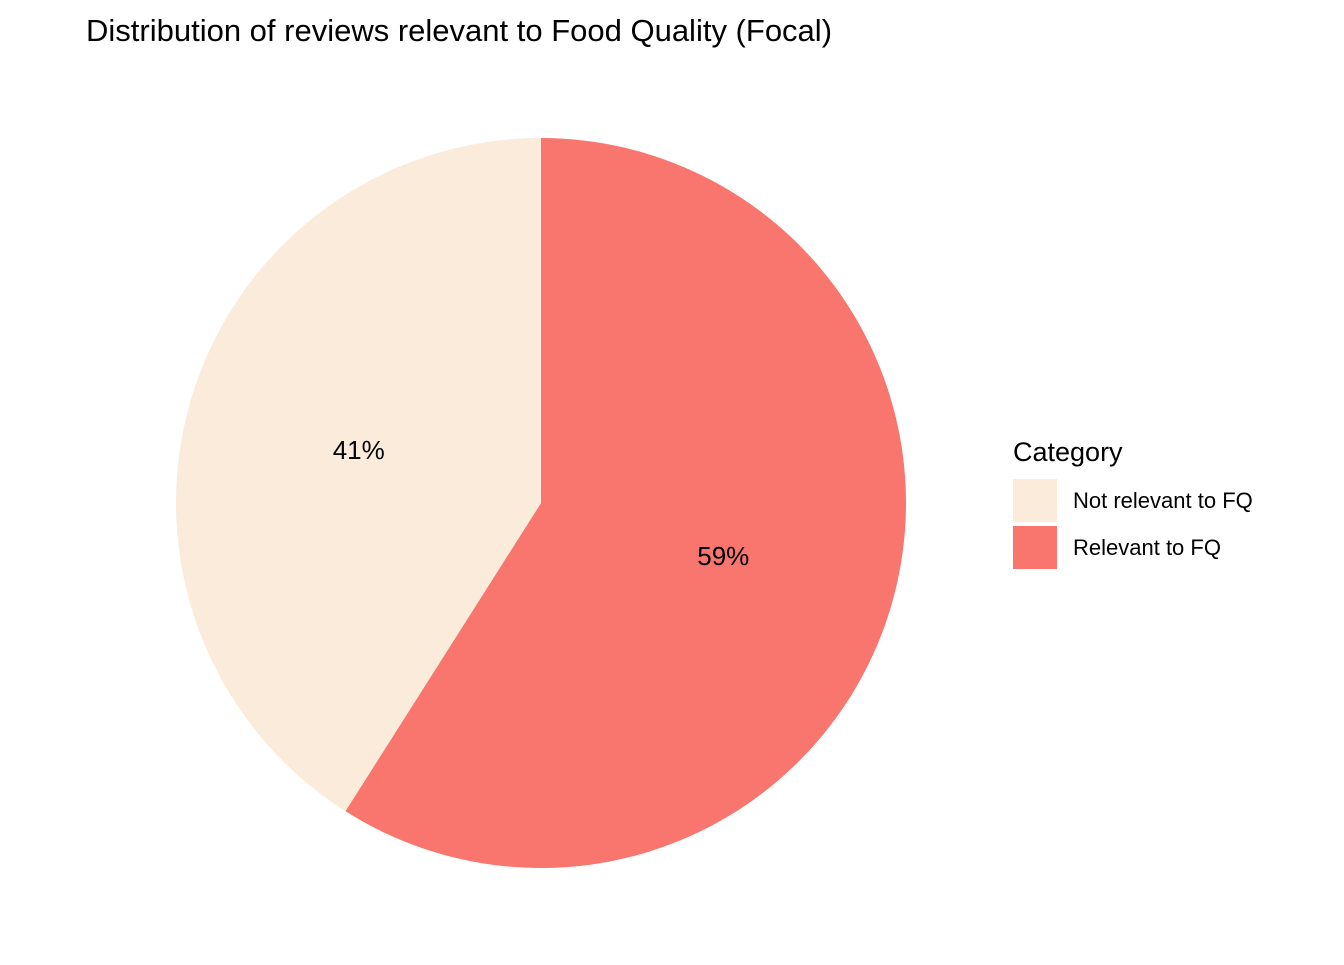  I want to click on legend-entry-label: Not relevant to FQ, so click(1163, 500).